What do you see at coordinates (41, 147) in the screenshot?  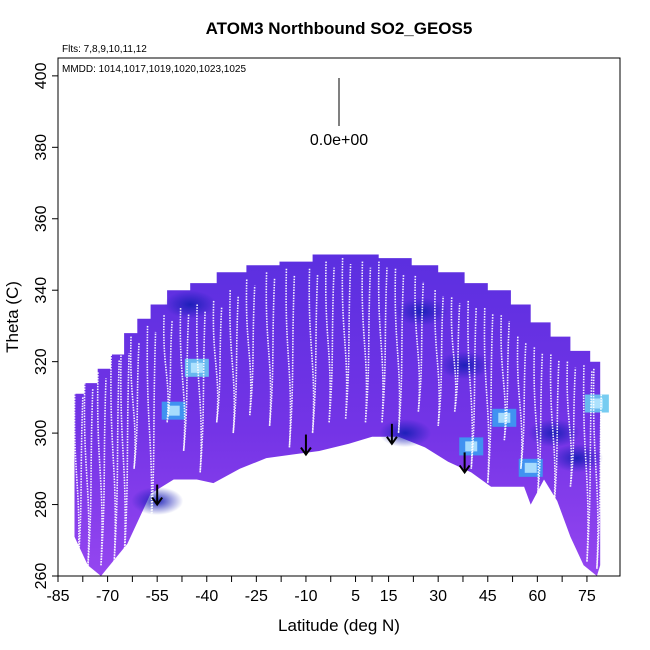 I see `y-tick-label-6: 380` at bounding box center [41, 147].